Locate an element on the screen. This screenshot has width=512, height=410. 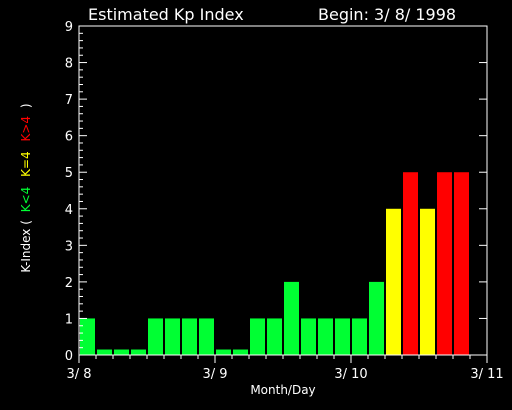
y-tick-label: 3 is located at coordinates (69, 246).